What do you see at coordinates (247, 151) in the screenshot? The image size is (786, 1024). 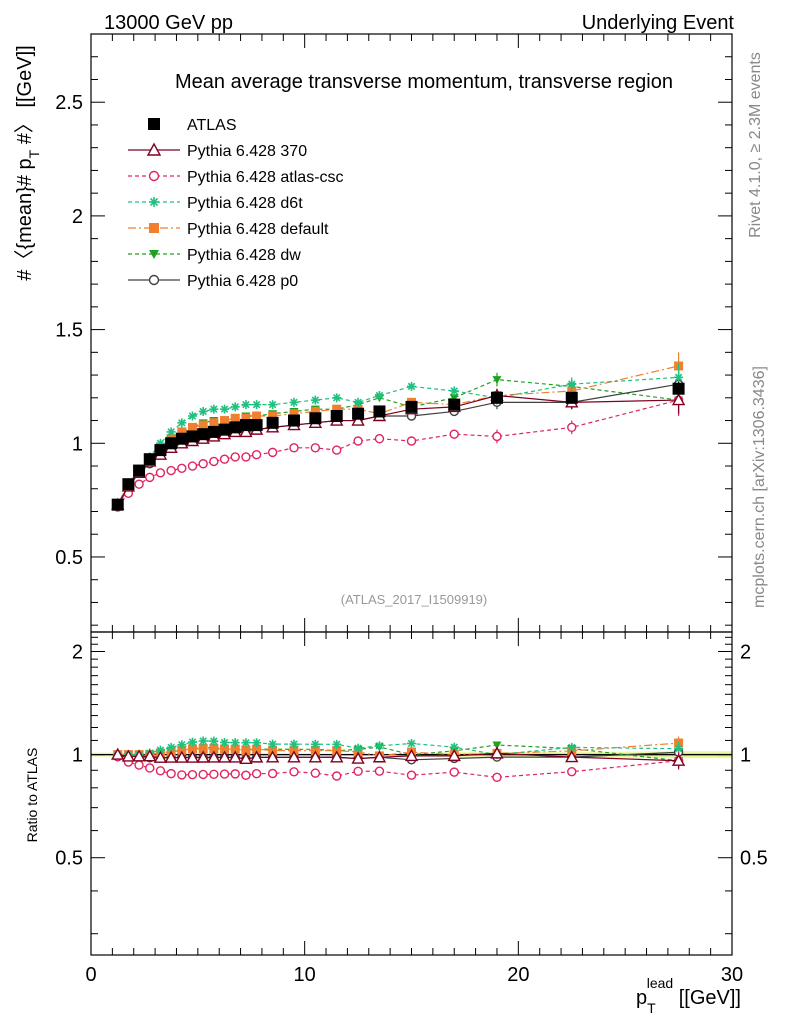 I see `legend-label: Pythia 6.428 370` at bounding box center [247, 151].